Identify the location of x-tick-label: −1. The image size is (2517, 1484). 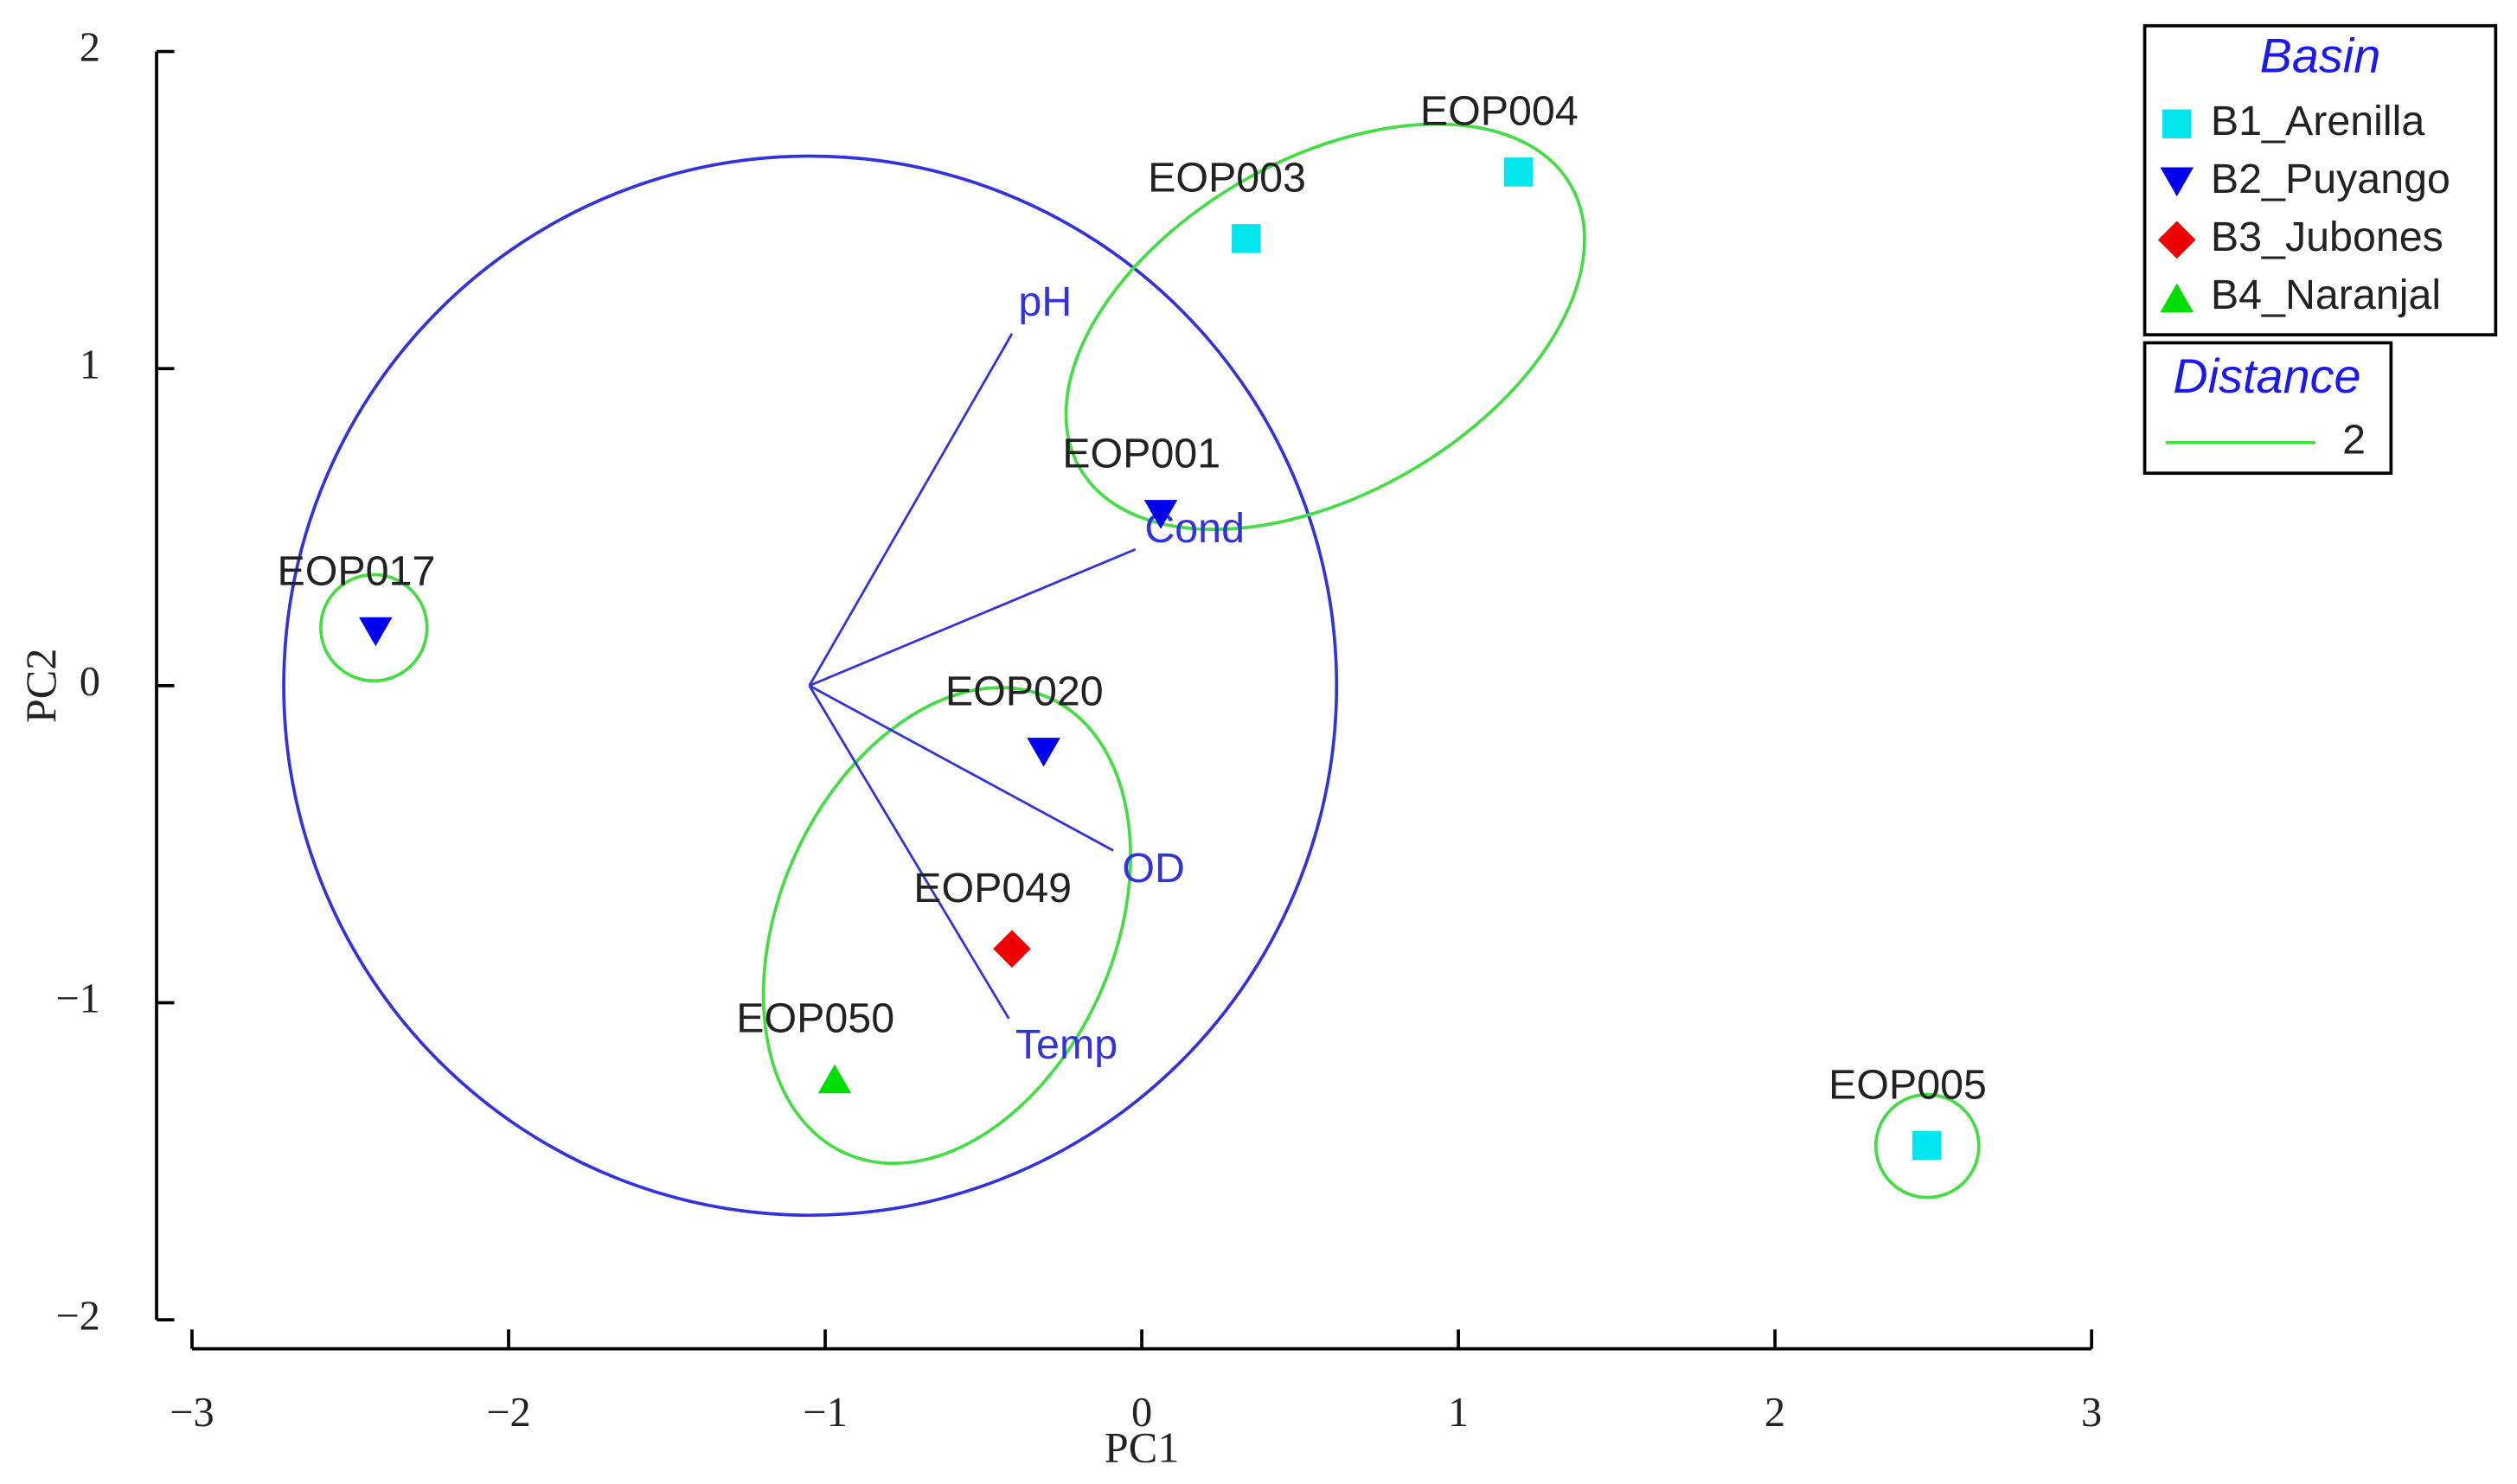
(825, 1413).